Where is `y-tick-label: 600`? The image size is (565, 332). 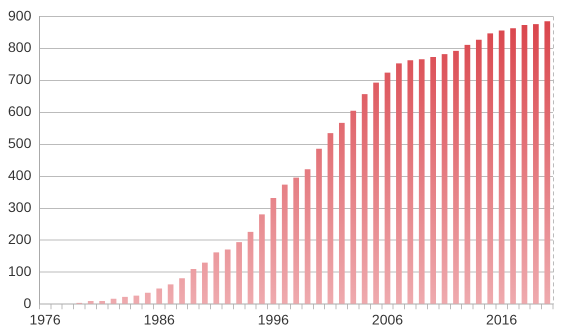
y-tick-label: 600 is located at coordinates (20, 111).